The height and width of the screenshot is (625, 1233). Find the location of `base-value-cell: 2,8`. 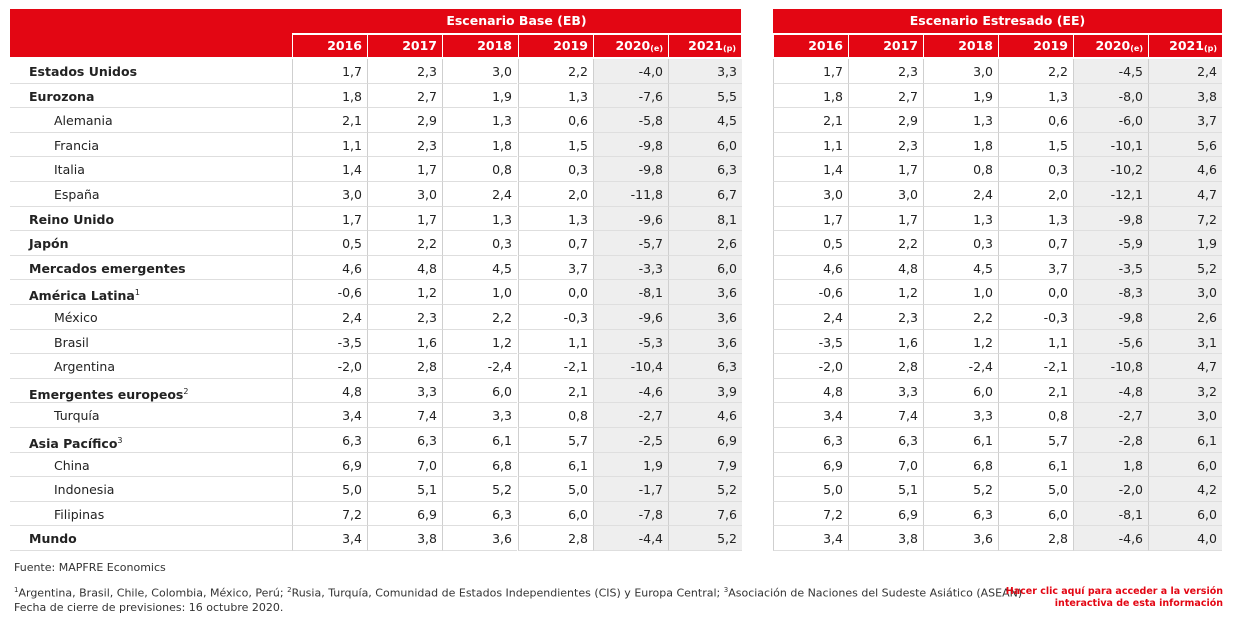

base-value-cell: 2,8 is located at coordinates (404, 366).